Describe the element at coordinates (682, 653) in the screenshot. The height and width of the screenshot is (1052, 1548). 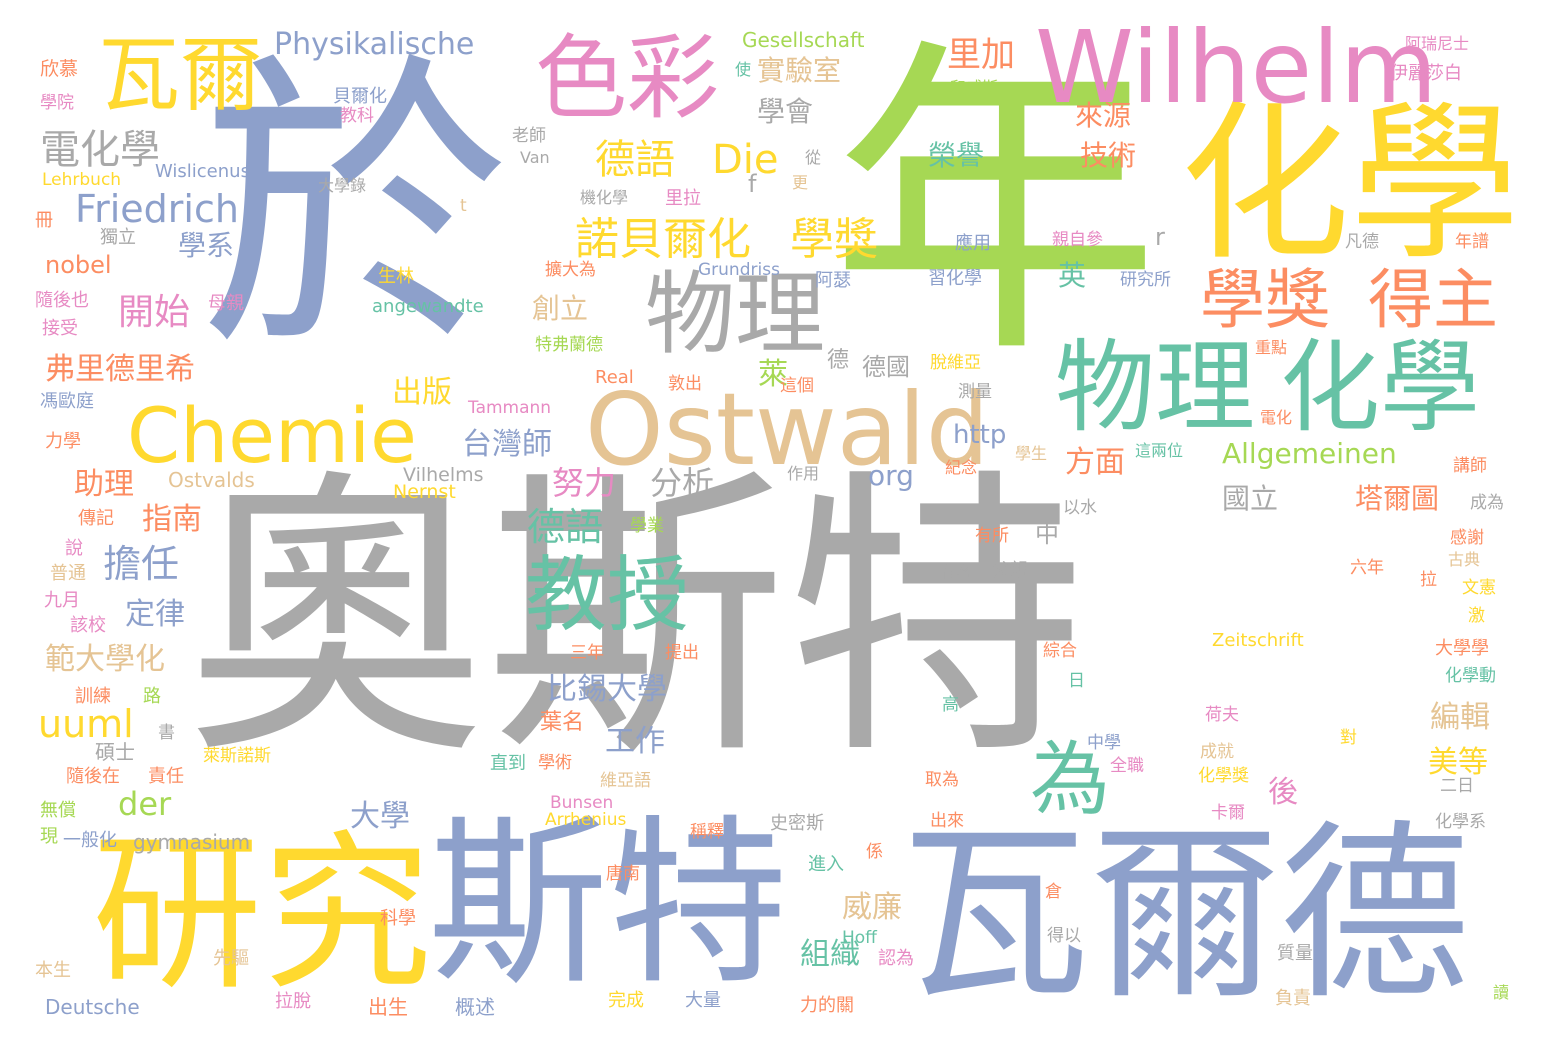
I see `word: 提出` at that location.